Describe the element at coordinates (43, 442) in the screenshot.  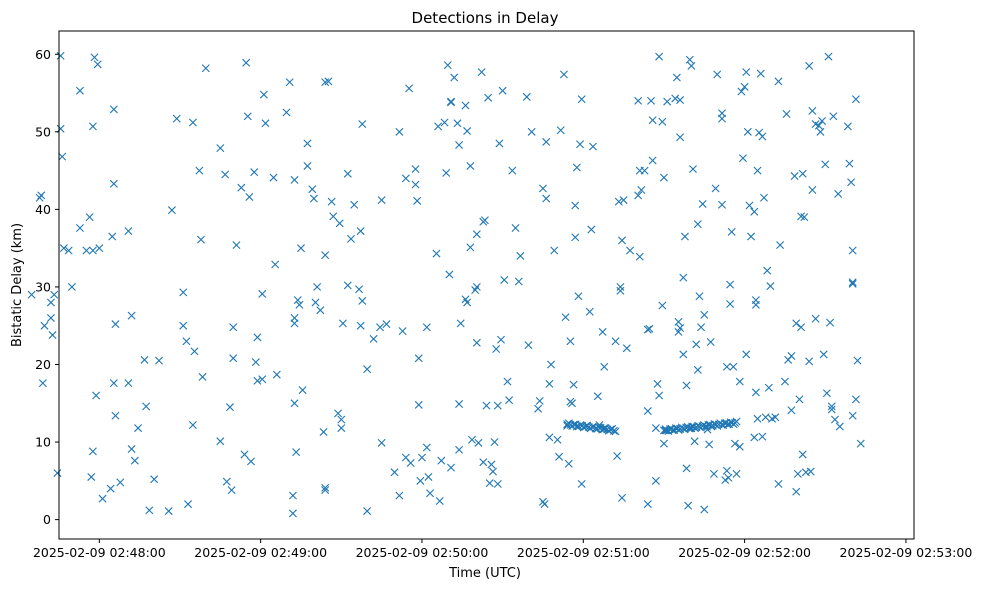
I see `y-tick-label: 10` at that location.